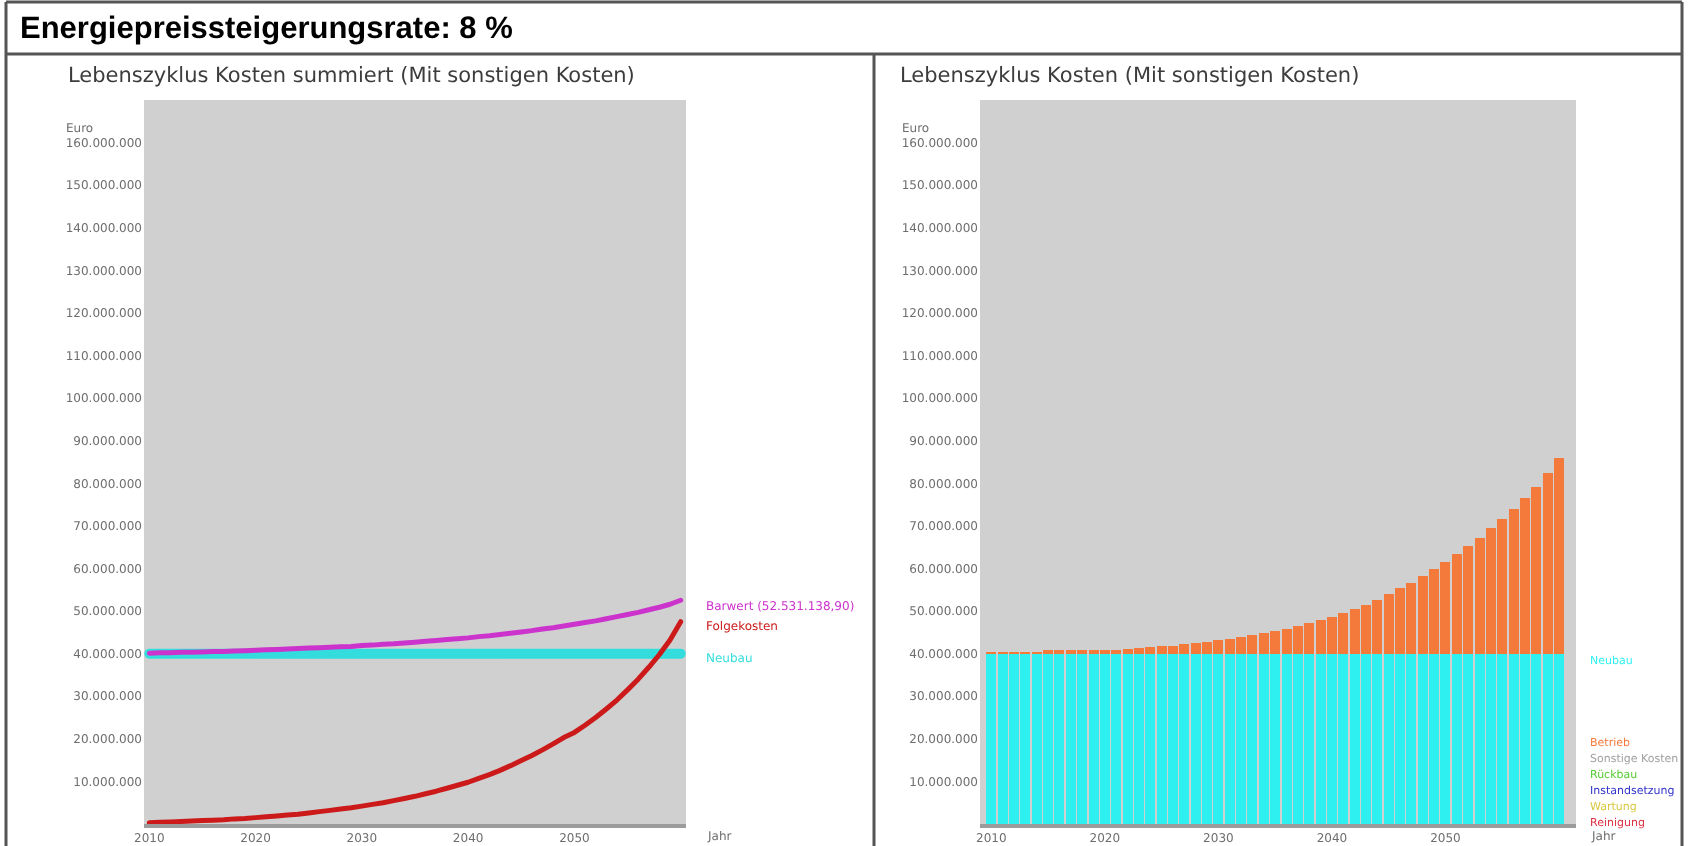  Describe the element at coordinates (1130, 76) in the screenshot. I see `chart-title: Lebenszyklus Kosten (Mit sonstigen Kosten)` at that location.